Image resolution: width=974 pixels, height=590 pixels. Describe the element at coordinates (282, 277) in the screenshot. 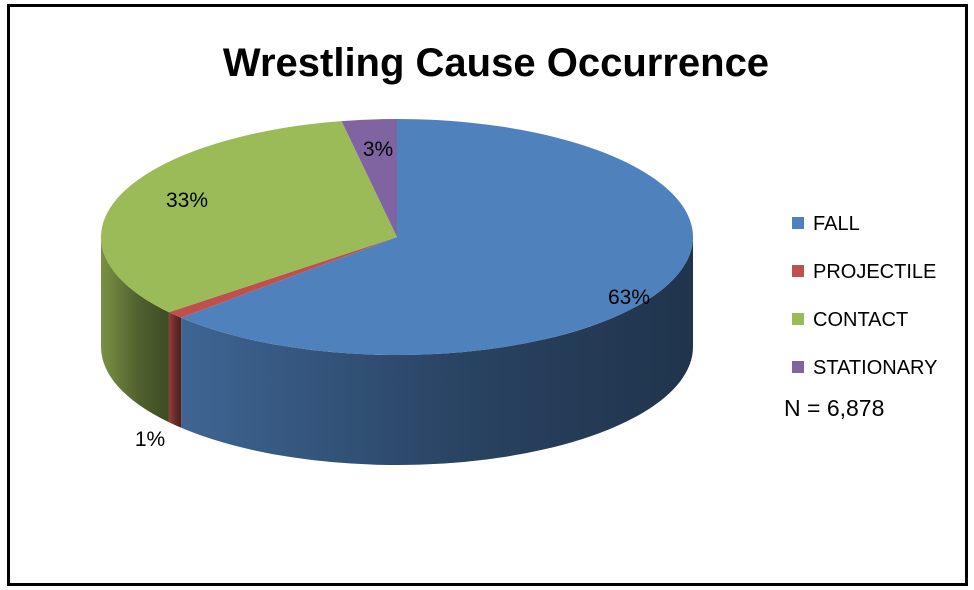

I see `pie-slice-projectile` at that location.